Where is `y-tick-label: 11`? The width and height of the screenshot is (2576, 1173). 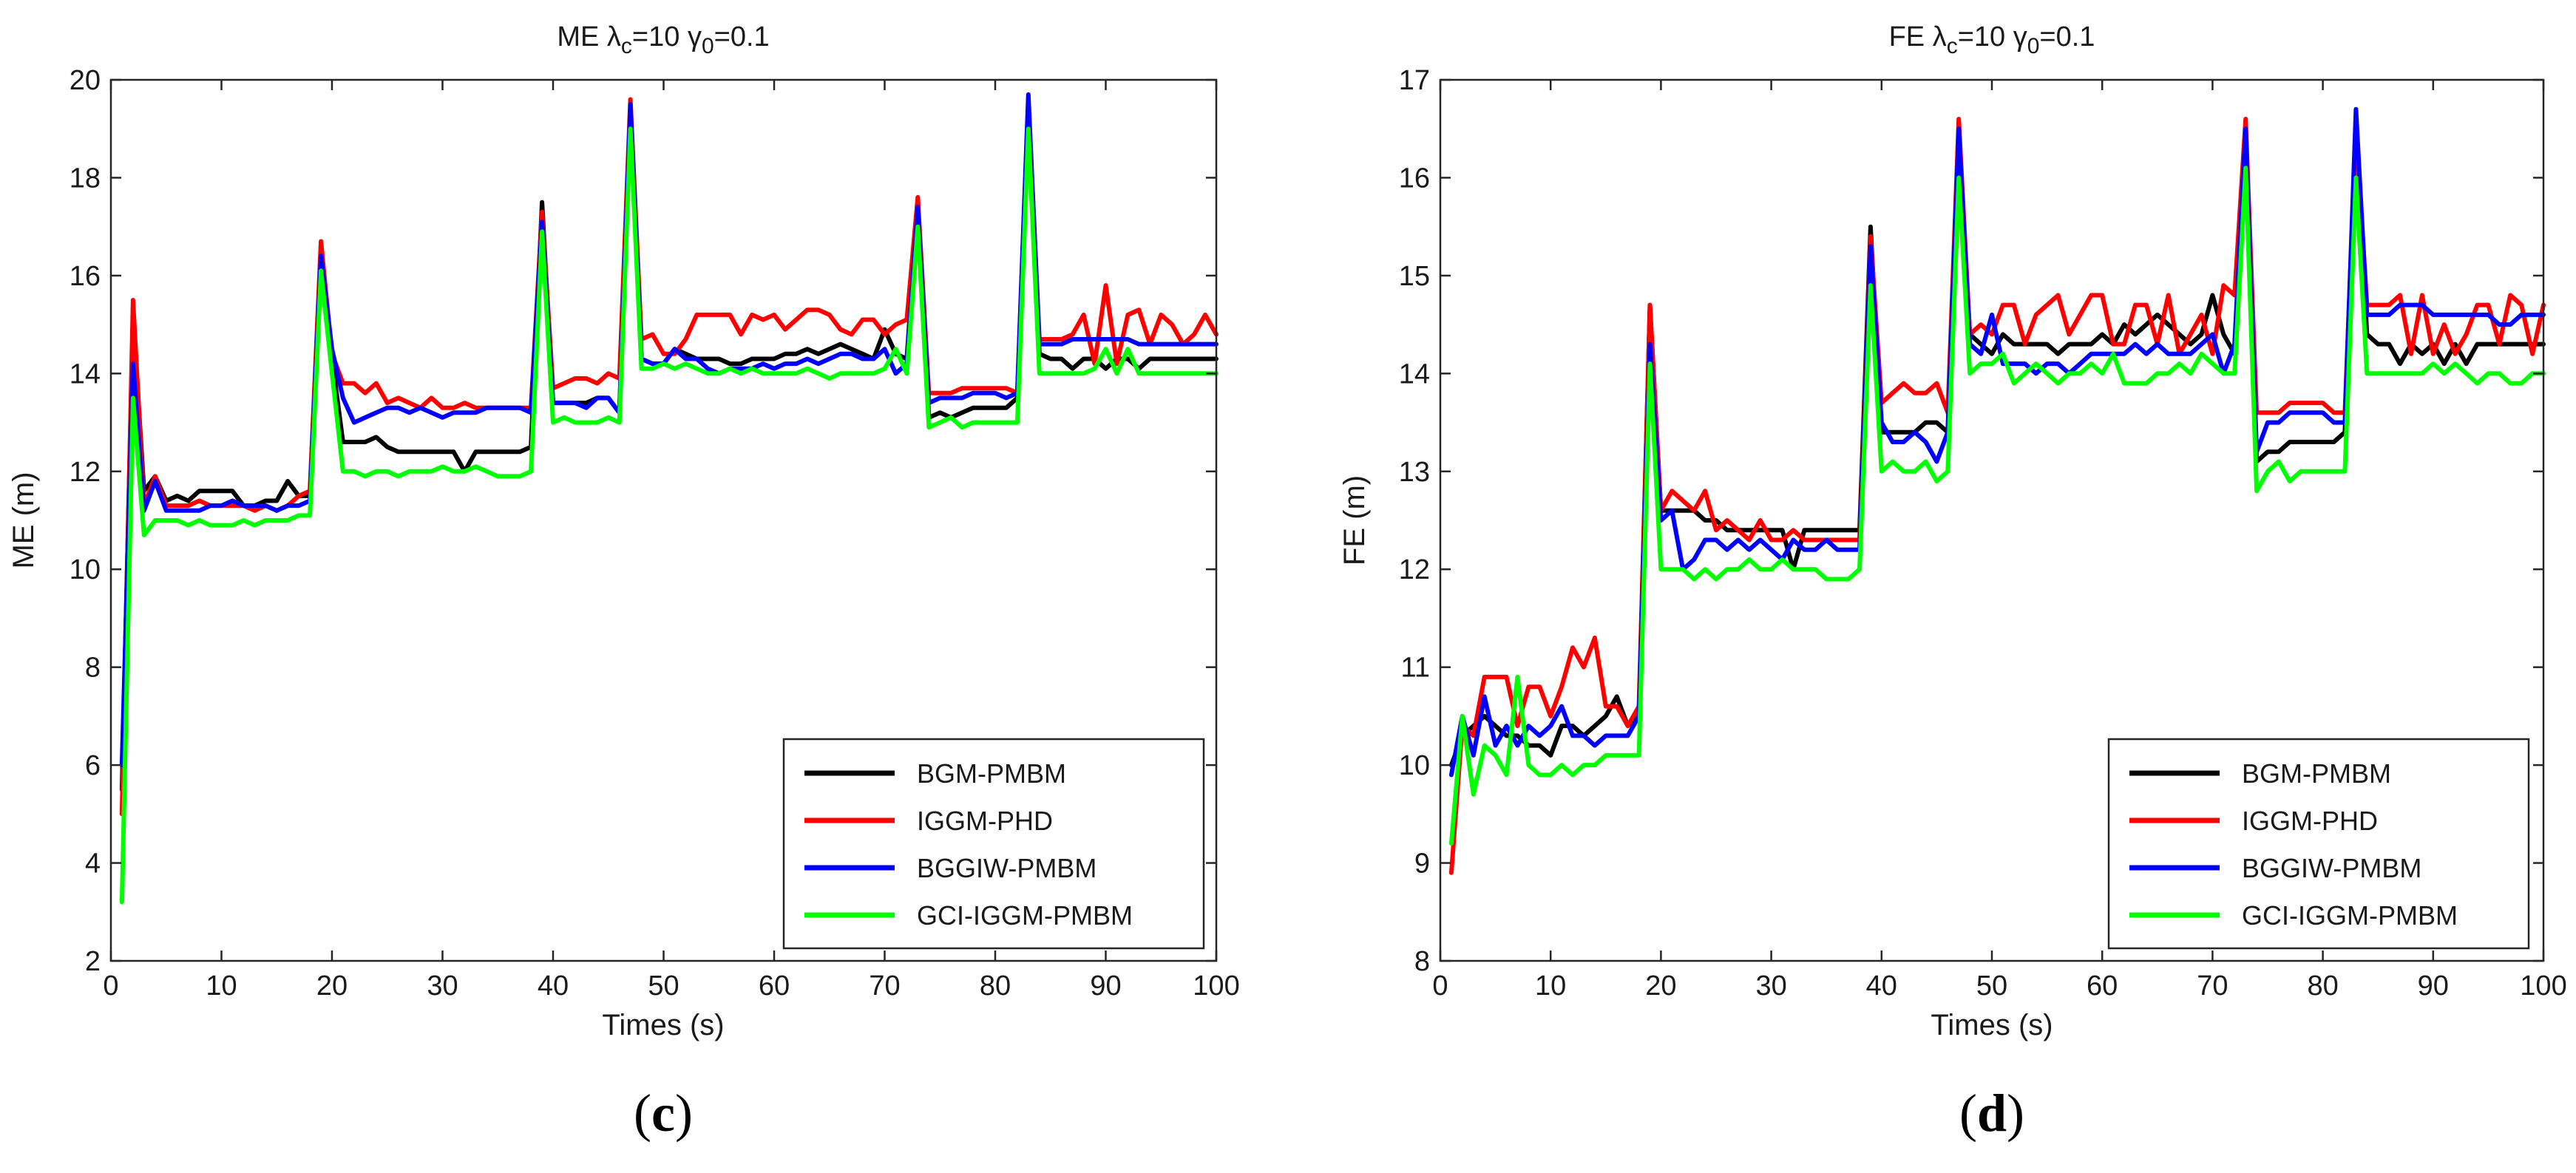 y-tick-label: 11 is located at coordinates (1415, 668).